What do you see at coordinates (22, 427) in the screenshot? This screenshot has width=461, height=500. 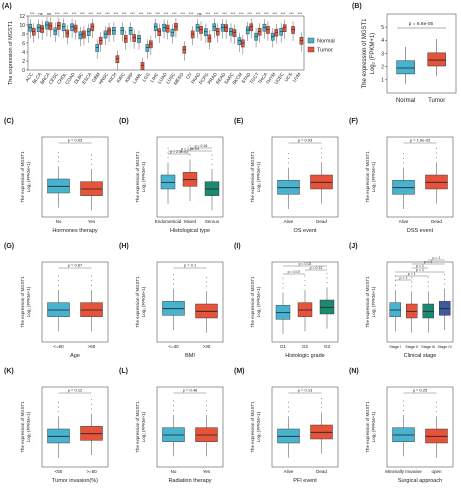 I see `y-axis-label-k: The expression of MGST1` at bounding box center [22, 427].